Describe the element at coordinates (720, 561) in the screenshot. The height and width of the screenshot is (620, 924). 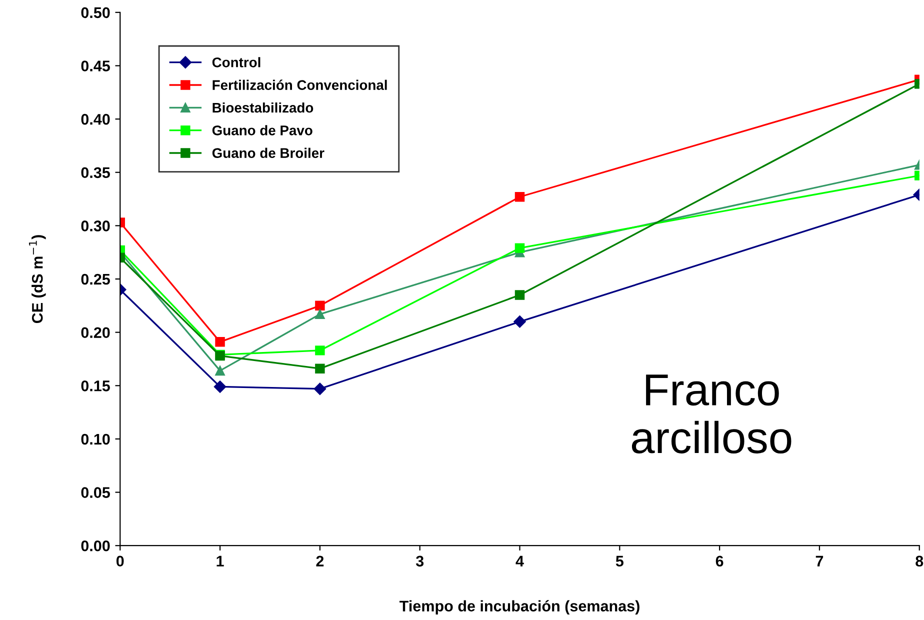
I see `x-tick-label: 6` at that location.